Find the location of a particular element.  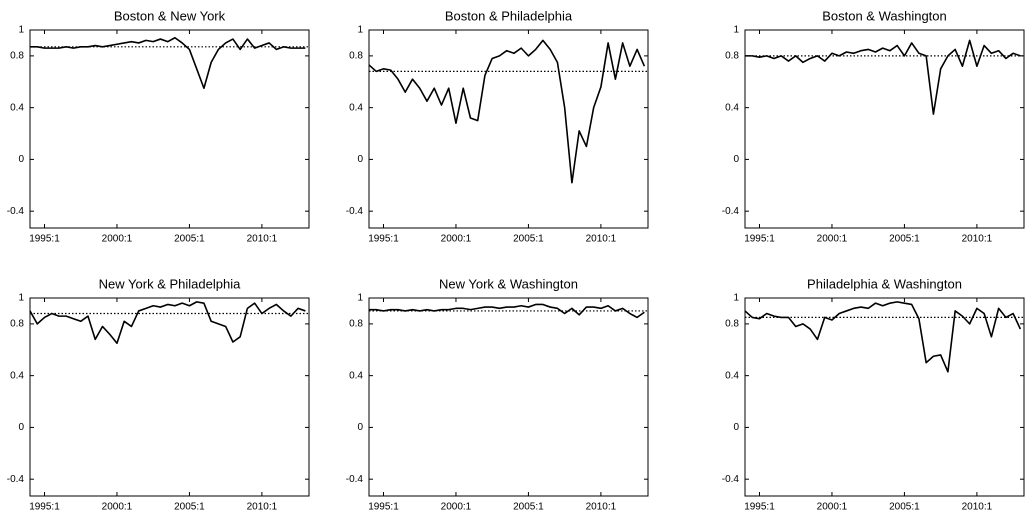

panel-title: New York & Philadelphia is located at coordinates (170, 283).